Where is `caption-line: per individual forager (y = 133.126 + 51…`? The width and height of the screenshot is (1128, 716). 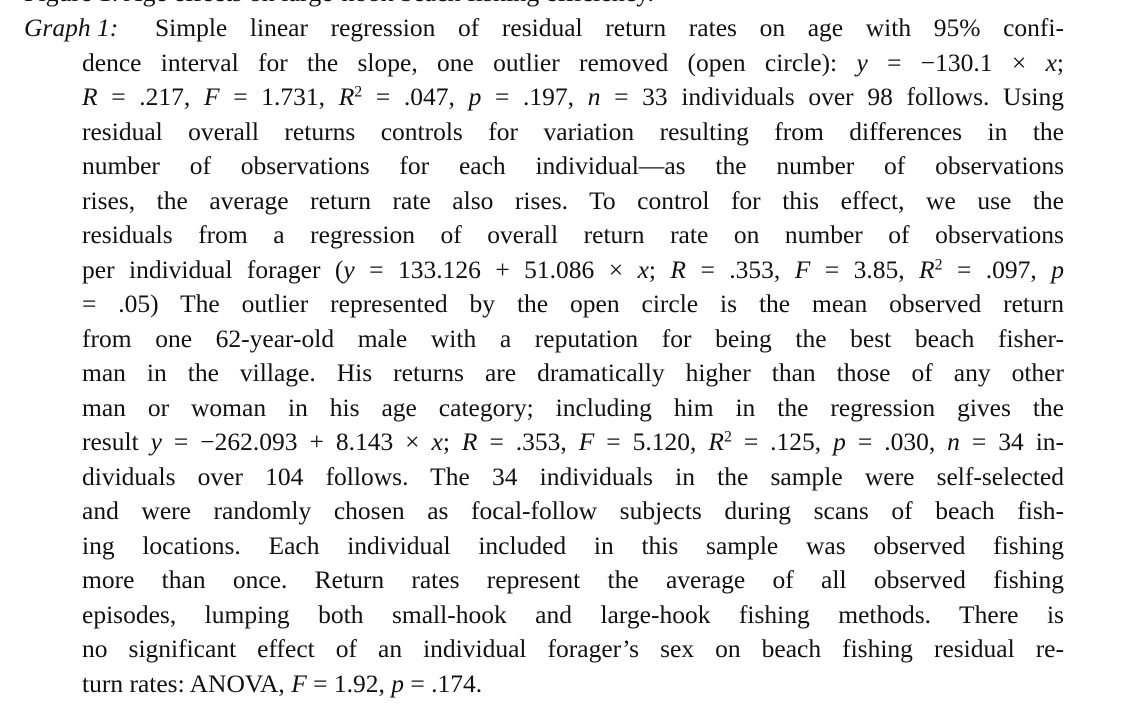 caption-line: per individual forager (y = 133.126 + 51… is located at coordinates (573, 270).